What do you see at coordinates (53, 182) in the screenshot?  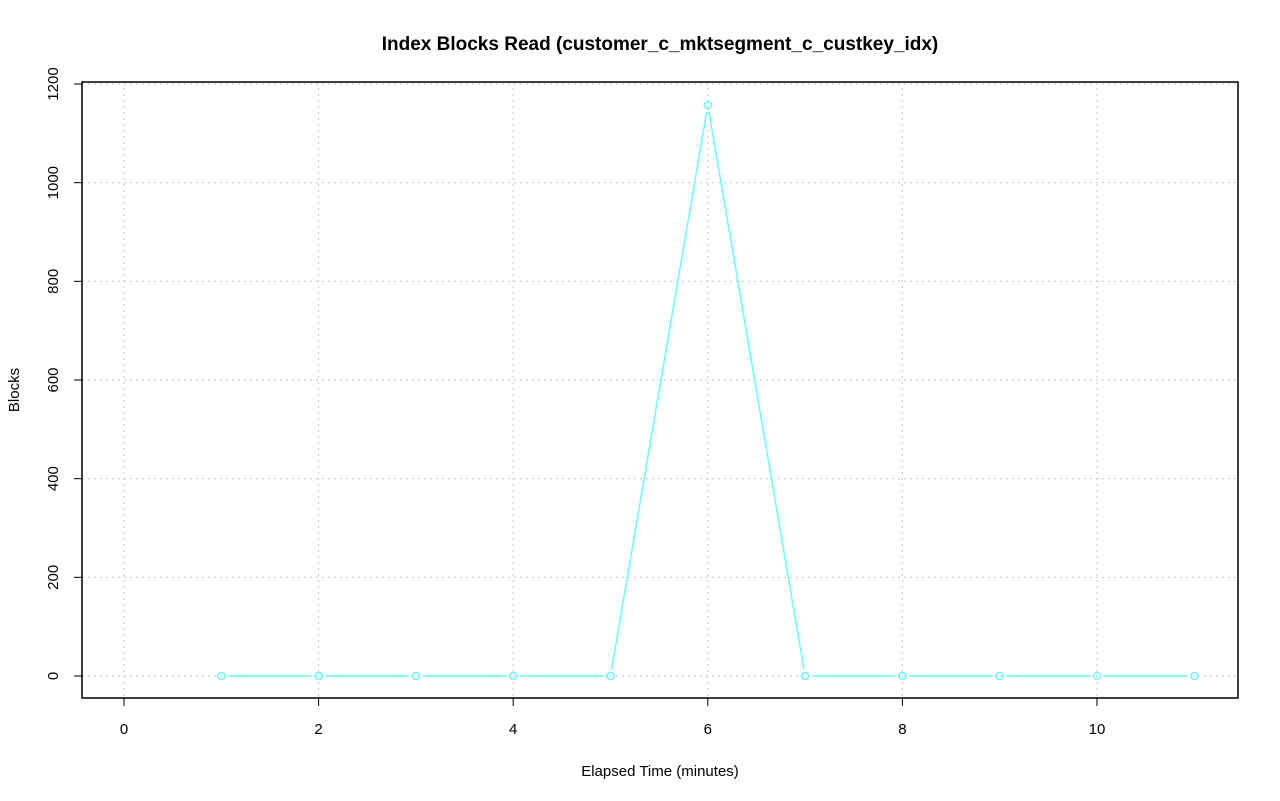 I see `y-tick-label: 1000` at bounding box center [53, 182].